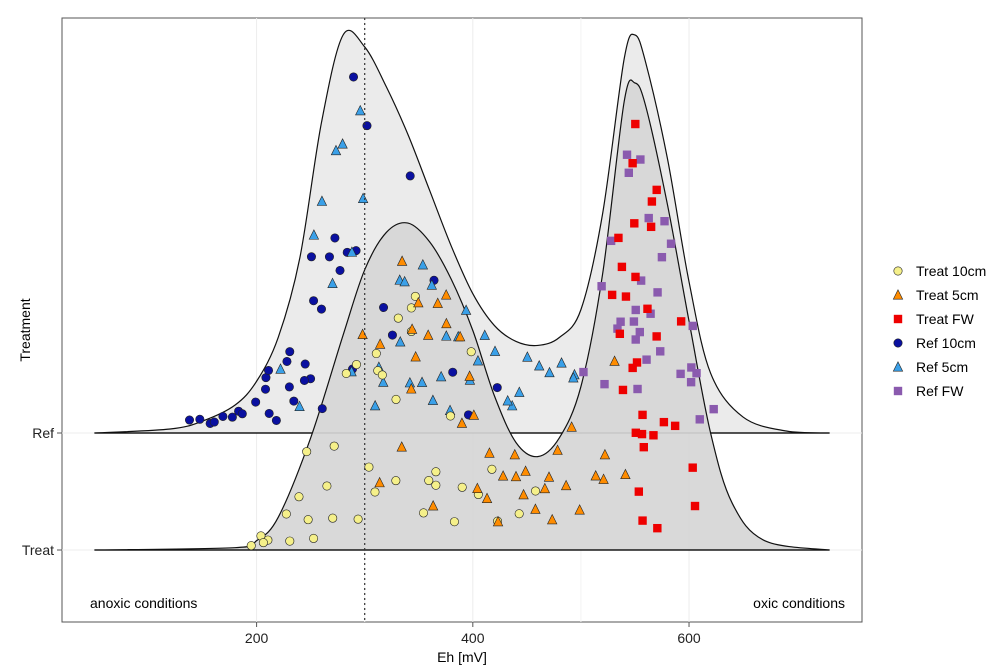 The width and height of the screenshot is (1003, 665). What do you see at coordinates (143, 603) in the screenshot?
I see `annotation-anoxic: anoxic conditions` at bounding box center [143, 603].